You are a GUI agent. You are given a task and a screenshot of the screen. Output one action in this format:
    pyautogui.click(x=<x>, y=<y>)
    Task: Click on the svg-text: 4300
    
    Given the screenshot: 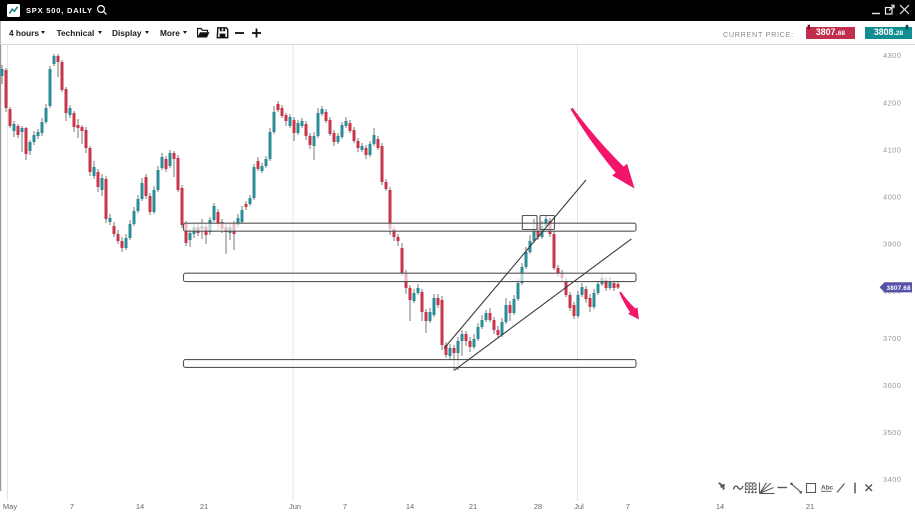 What is the action you would take?
    pyautogui.click(x=892, y=55)
    